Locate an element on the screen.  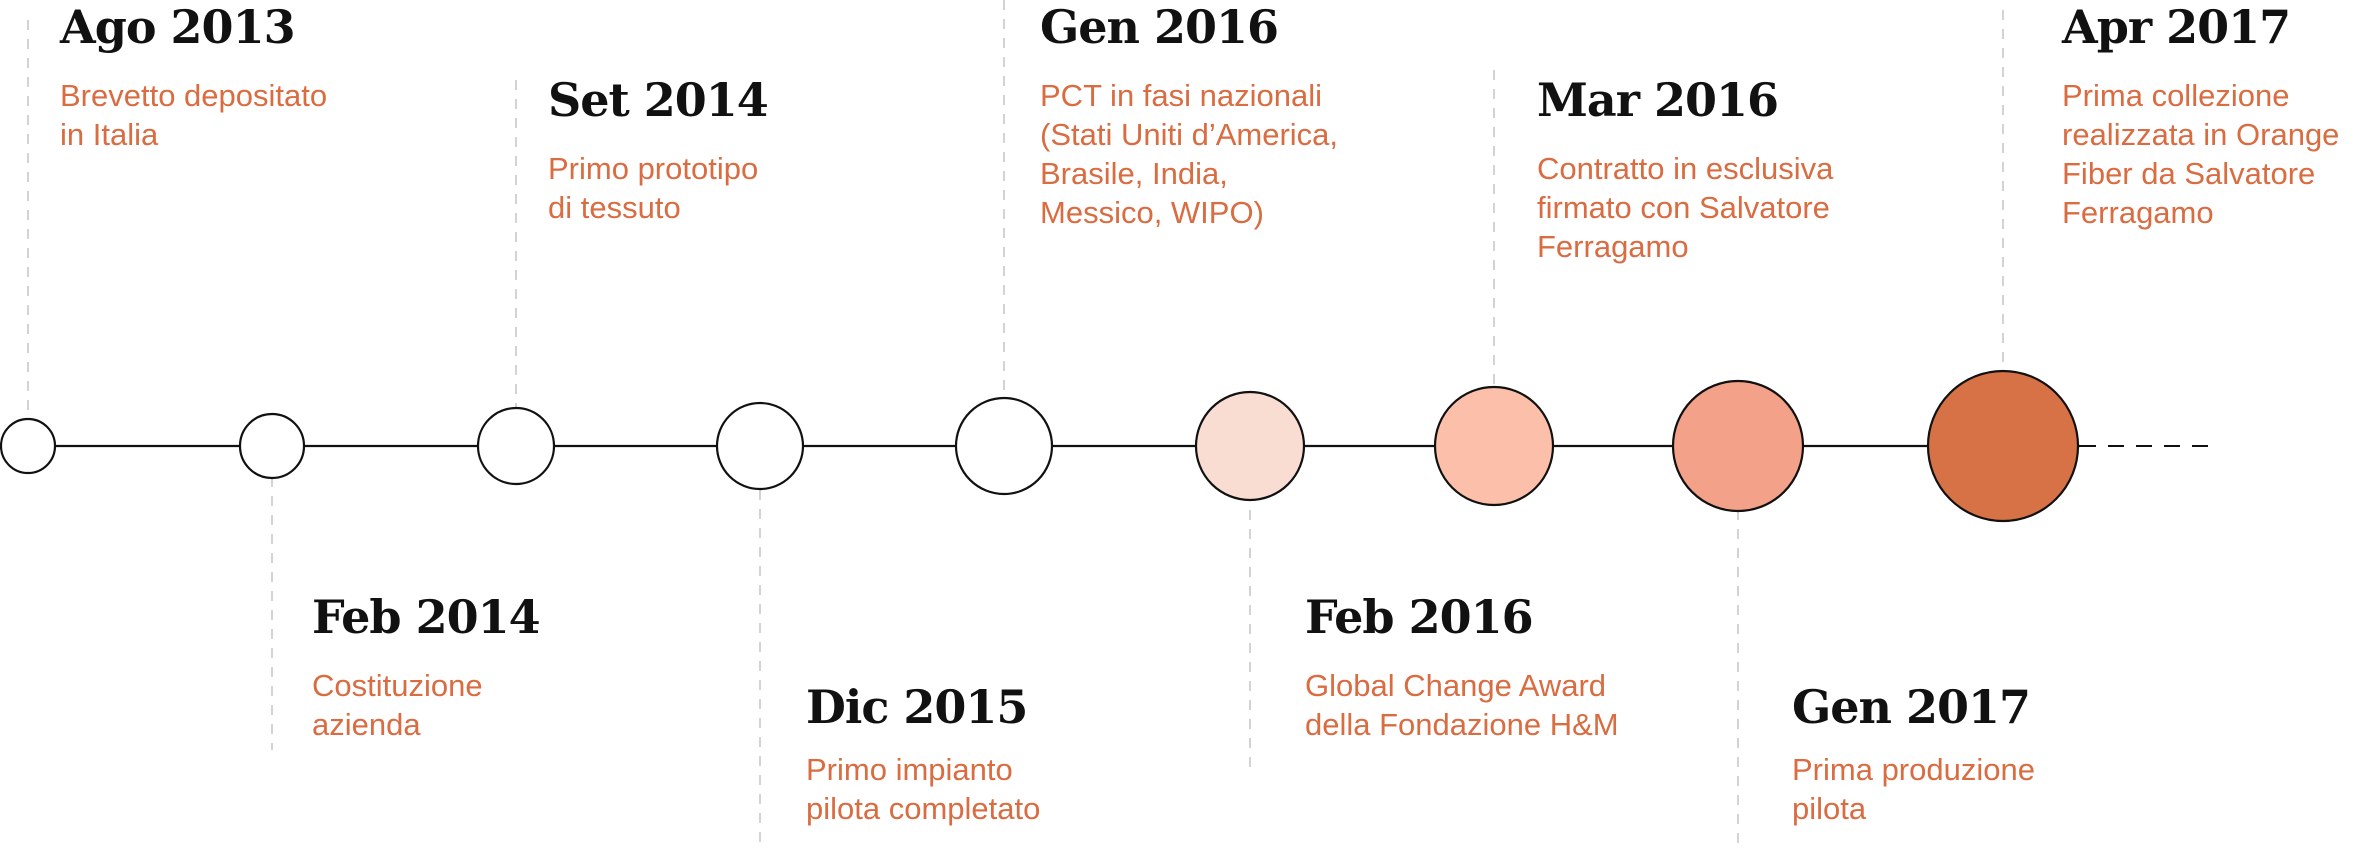
event-description: Primo impianto pilota completato is located at coordinates (923, 789).